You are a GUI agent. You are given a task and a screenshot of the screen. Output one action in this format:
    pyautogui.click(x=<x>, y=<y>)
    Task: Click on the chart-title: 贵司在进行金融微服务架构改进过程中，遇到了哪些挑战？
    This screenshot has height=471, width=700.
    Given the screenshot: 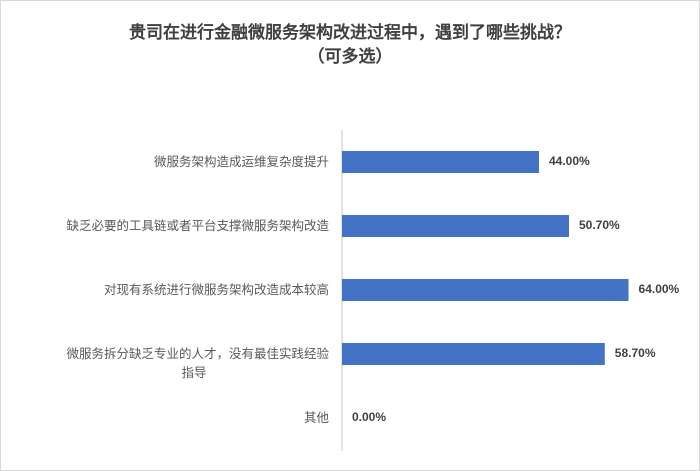 What is the action you would take?
    pyautogui.click(x=350, y=33)
    